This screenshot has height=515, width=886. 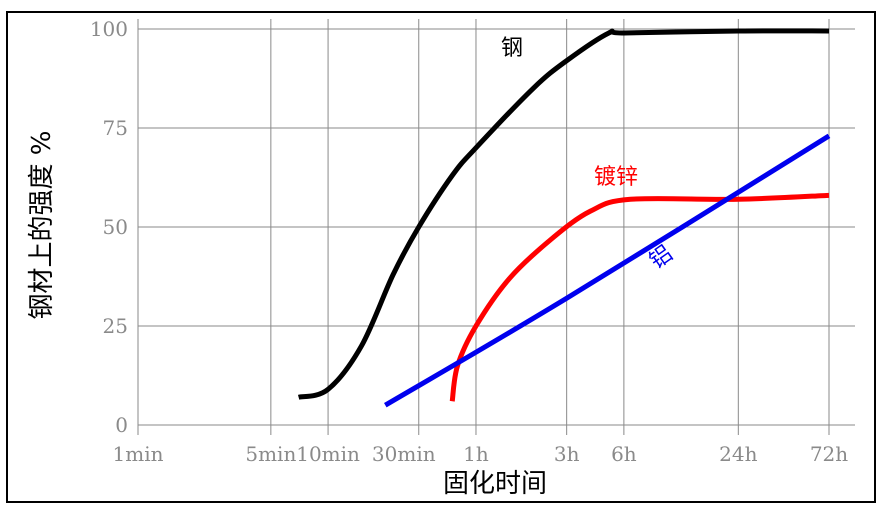 I want to click on x-tick-label: 6h, so click(x=624, y=454).